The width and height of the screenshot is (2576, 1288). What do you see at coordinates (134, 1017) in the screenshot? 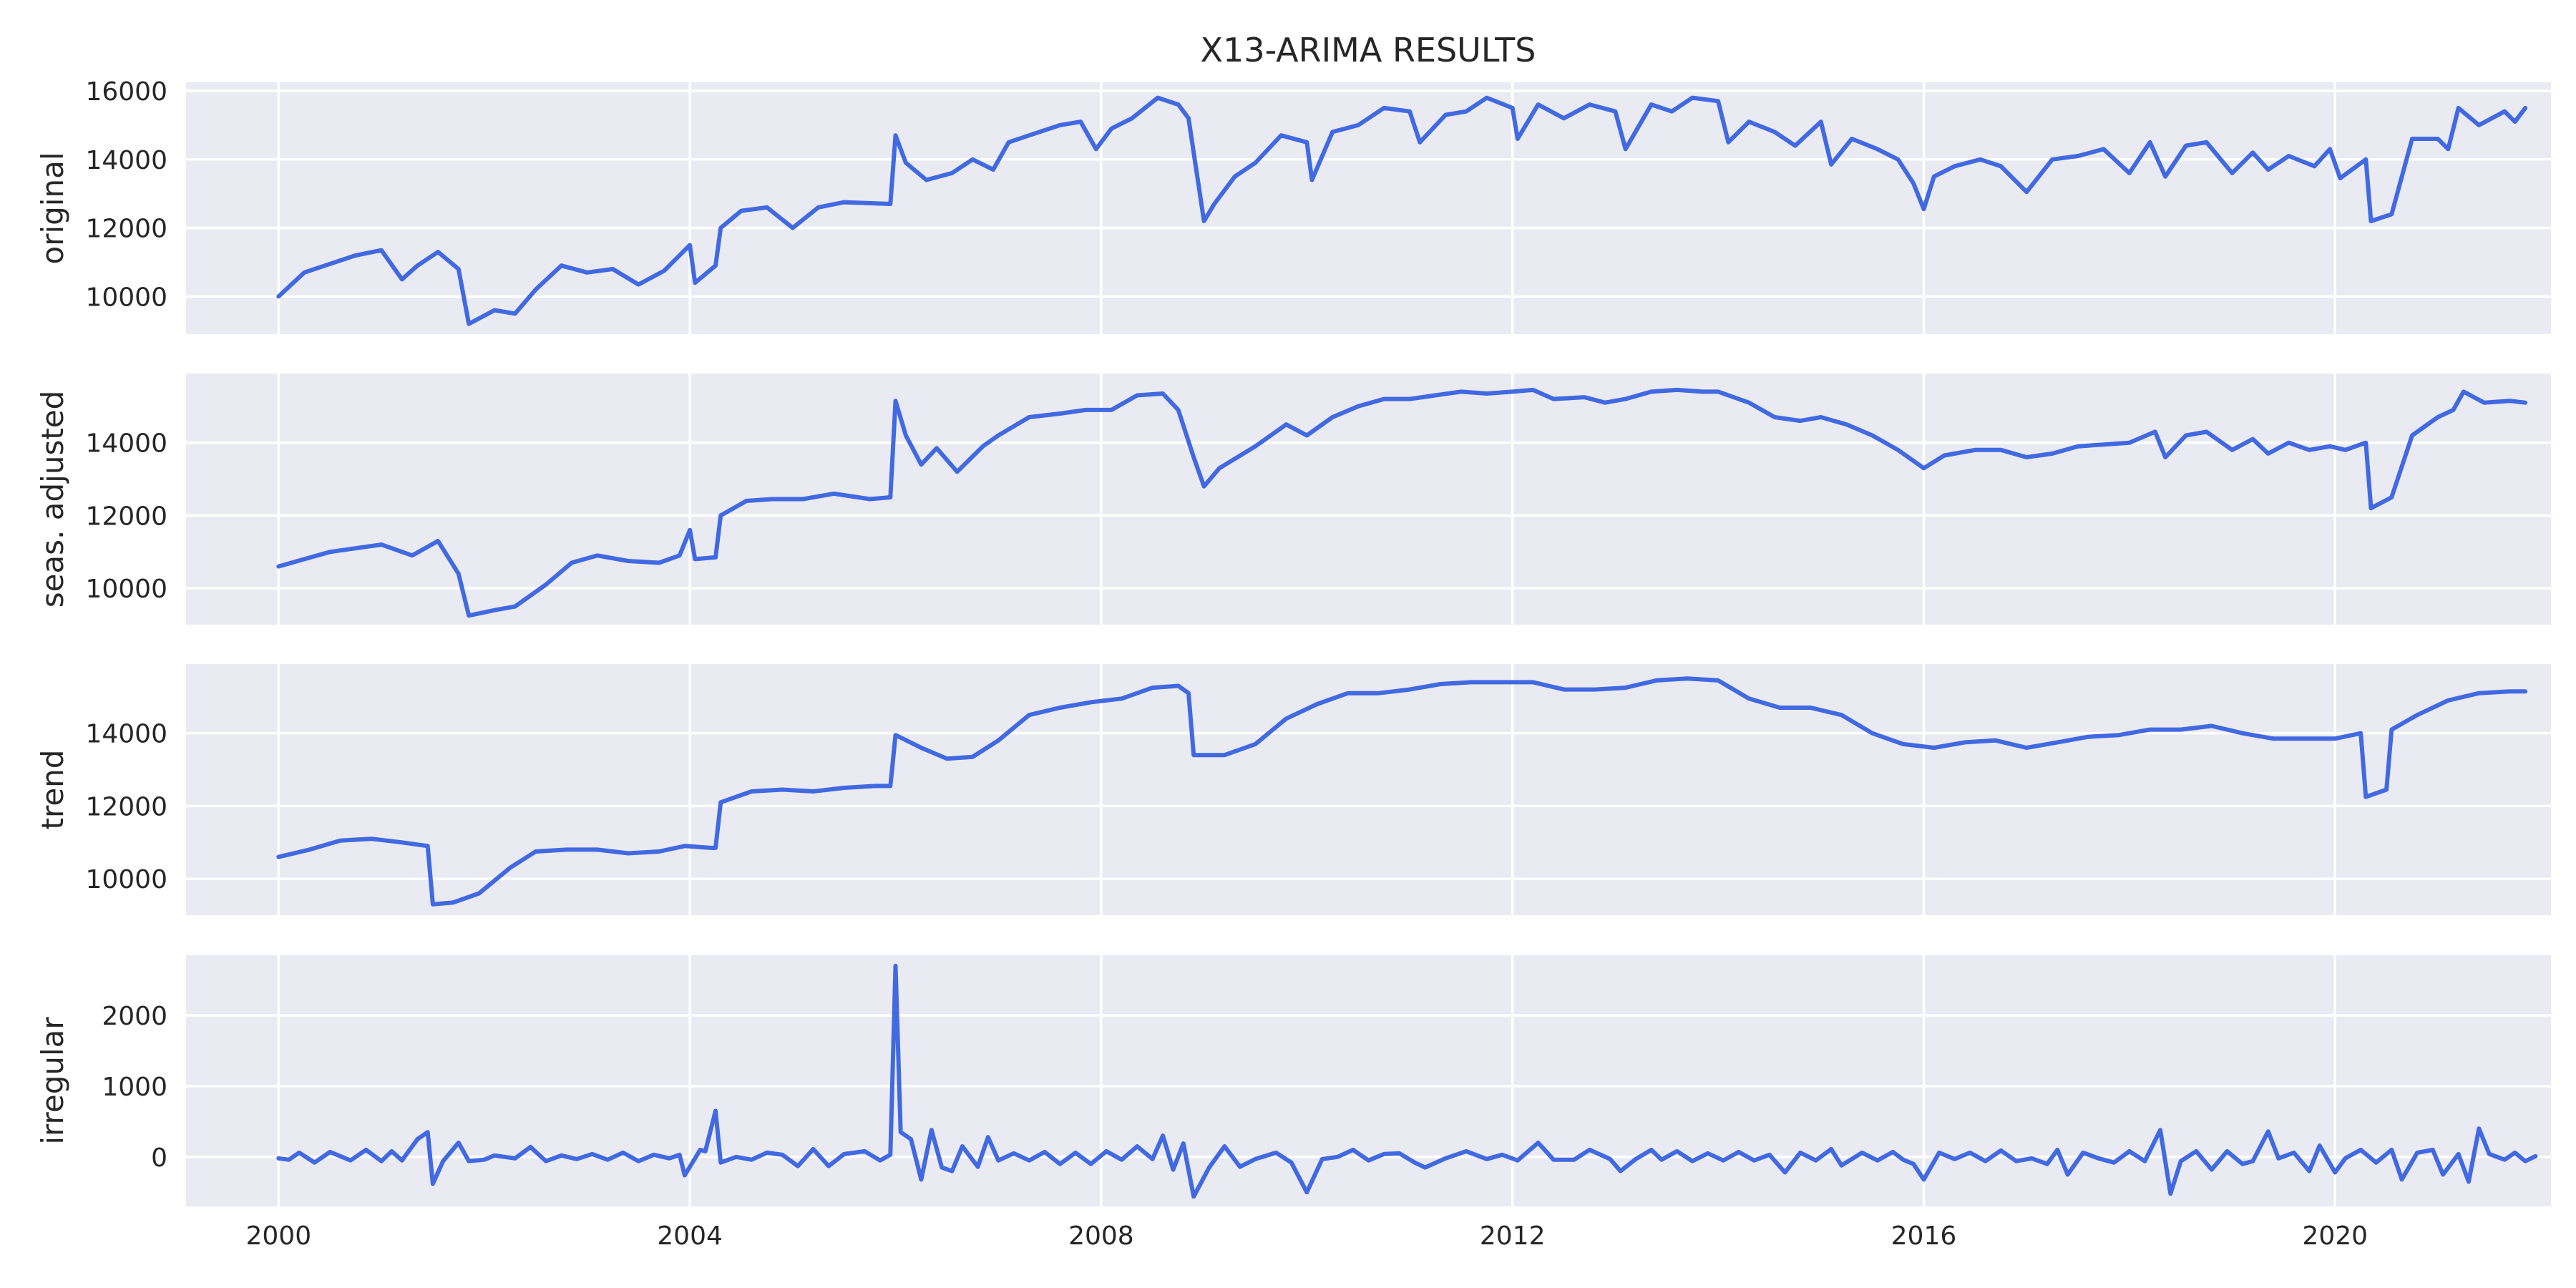
I see `y-tick-label: 2000` at bounding box center [134, 1017].